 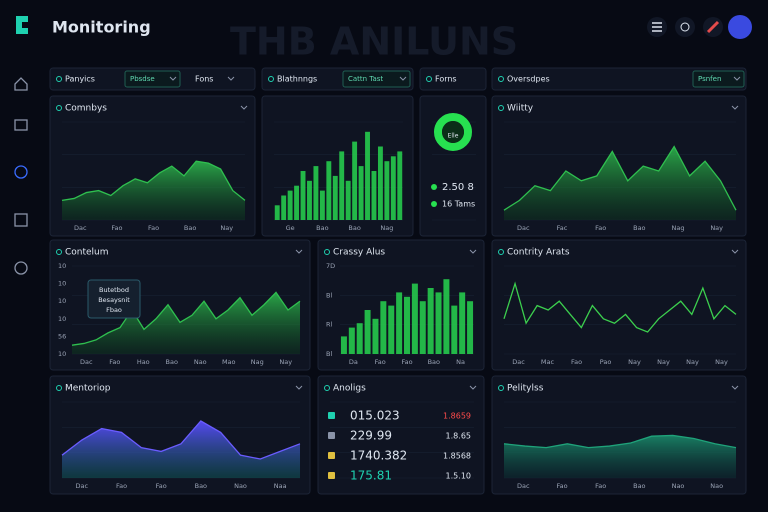 What do you see at coordinates (374, 42) in the screenshot?
I see `watermark: THB ANILUNS` at bounding box center [374, 42].